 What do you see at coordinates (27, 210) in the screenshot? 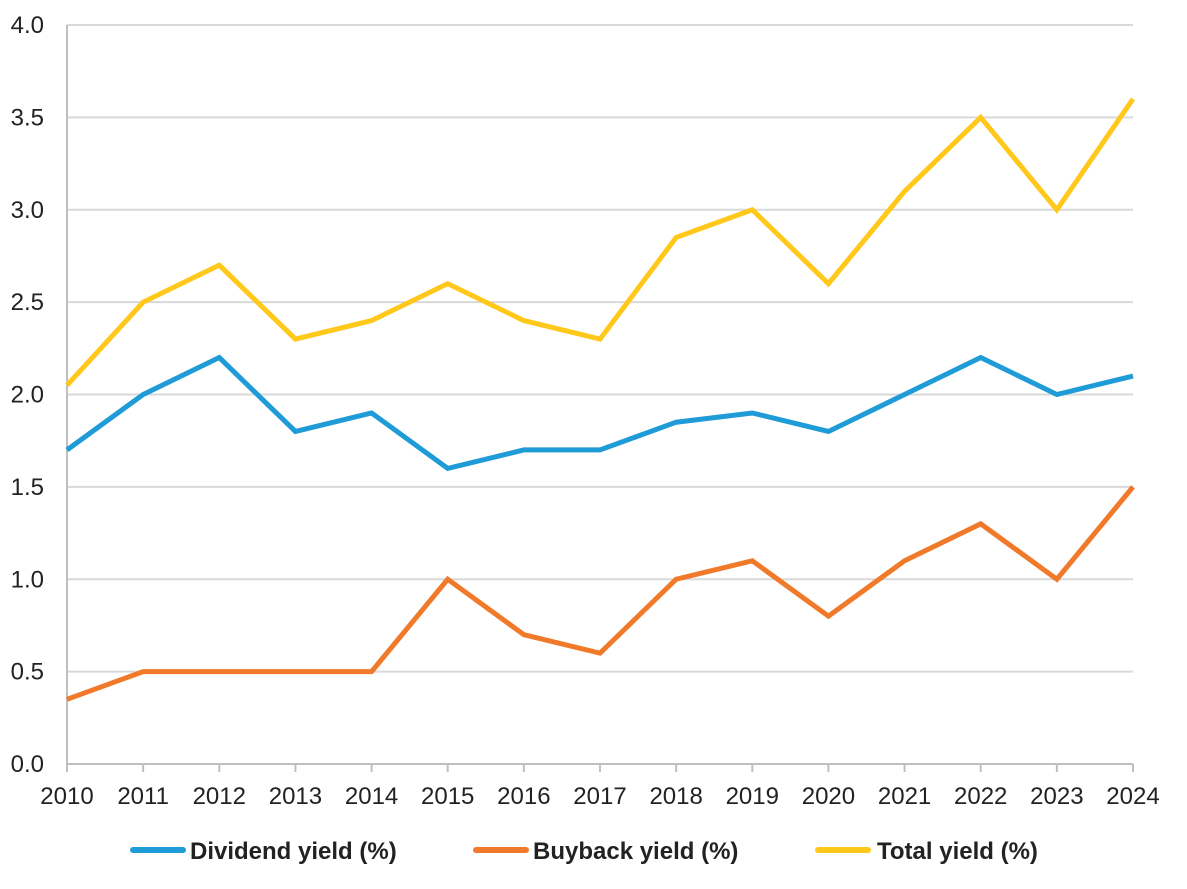
I see `y-tick-label: 3.0` at bounding box center [27, 210].